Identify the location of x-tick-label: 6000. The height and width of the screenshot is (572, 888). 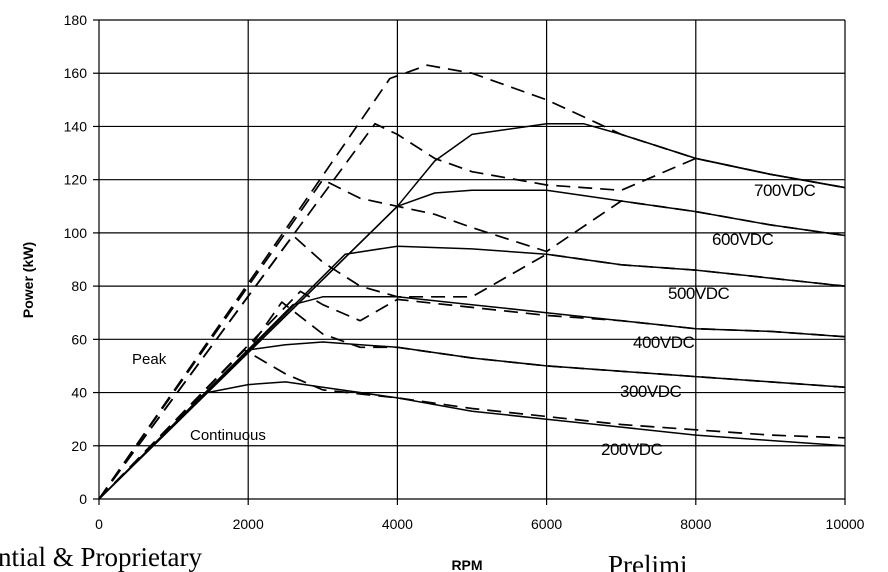
(546, 524).